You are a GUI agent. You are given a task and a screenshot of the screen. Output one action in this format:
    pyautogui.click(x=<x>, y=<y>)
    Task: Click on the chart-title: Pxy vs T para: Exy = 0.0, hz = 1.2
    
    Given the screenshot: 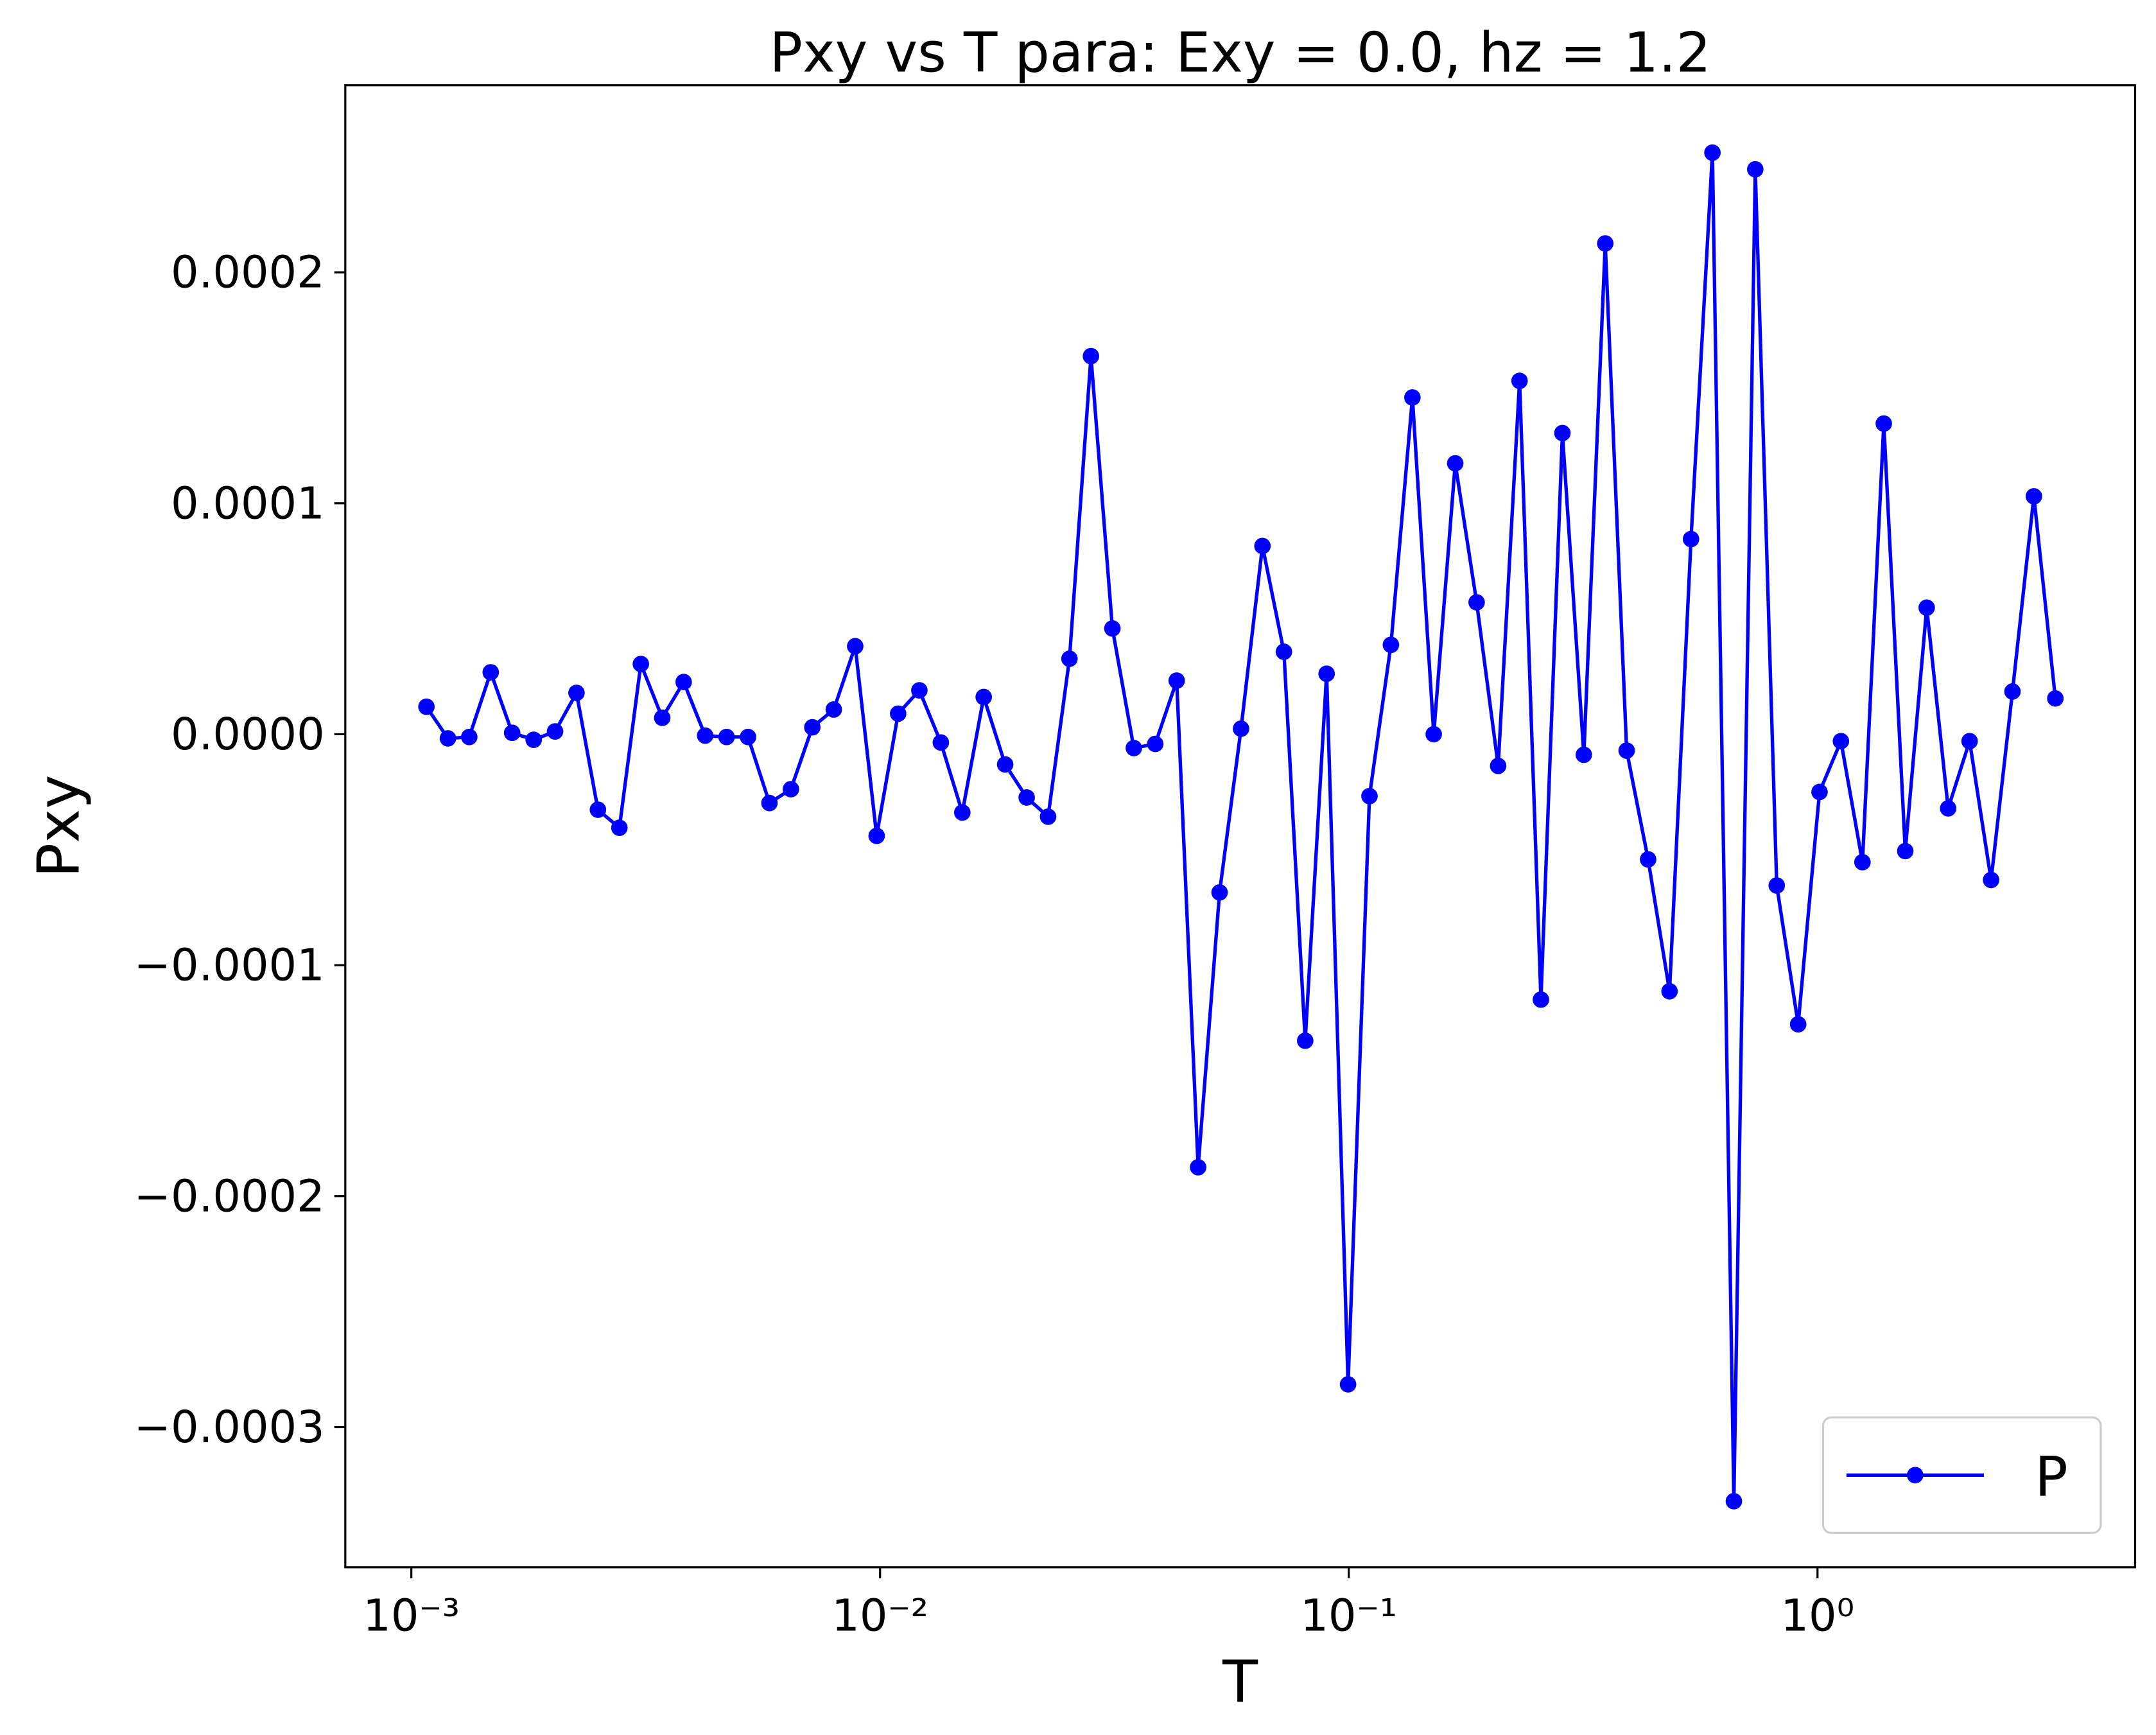 What is the action you would take?
    pyautogui.click(x=1240, y=53)
    